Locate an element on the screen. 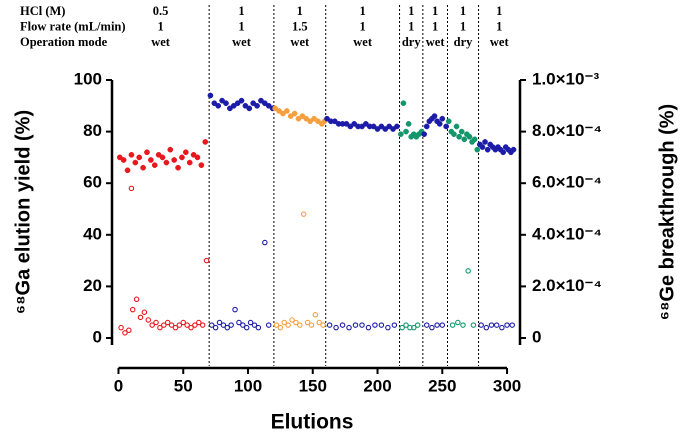 This screenshot has height=440, width=685. x-tick-label: 250 is located at coordinates (442, 385).